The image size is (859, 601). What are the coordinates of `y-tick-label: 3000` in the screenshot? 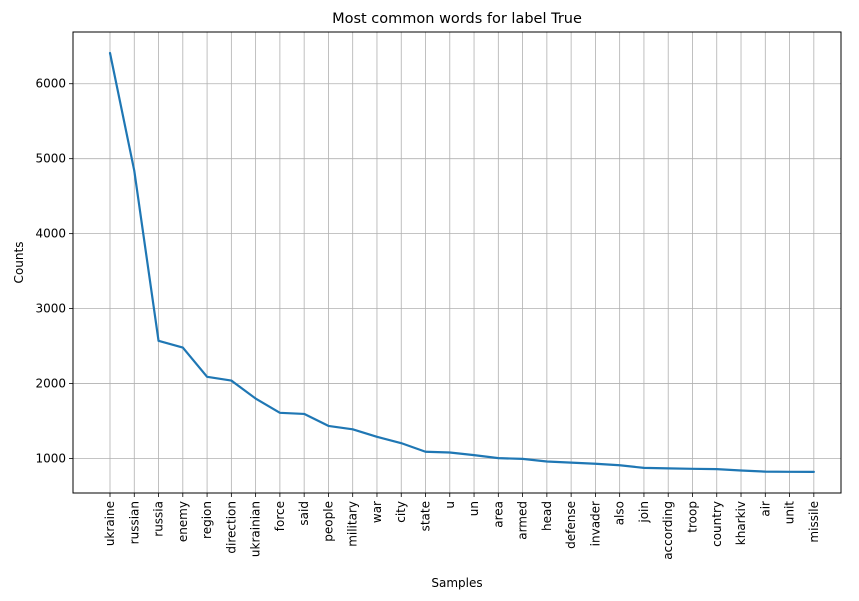 It's located at (50, 309).